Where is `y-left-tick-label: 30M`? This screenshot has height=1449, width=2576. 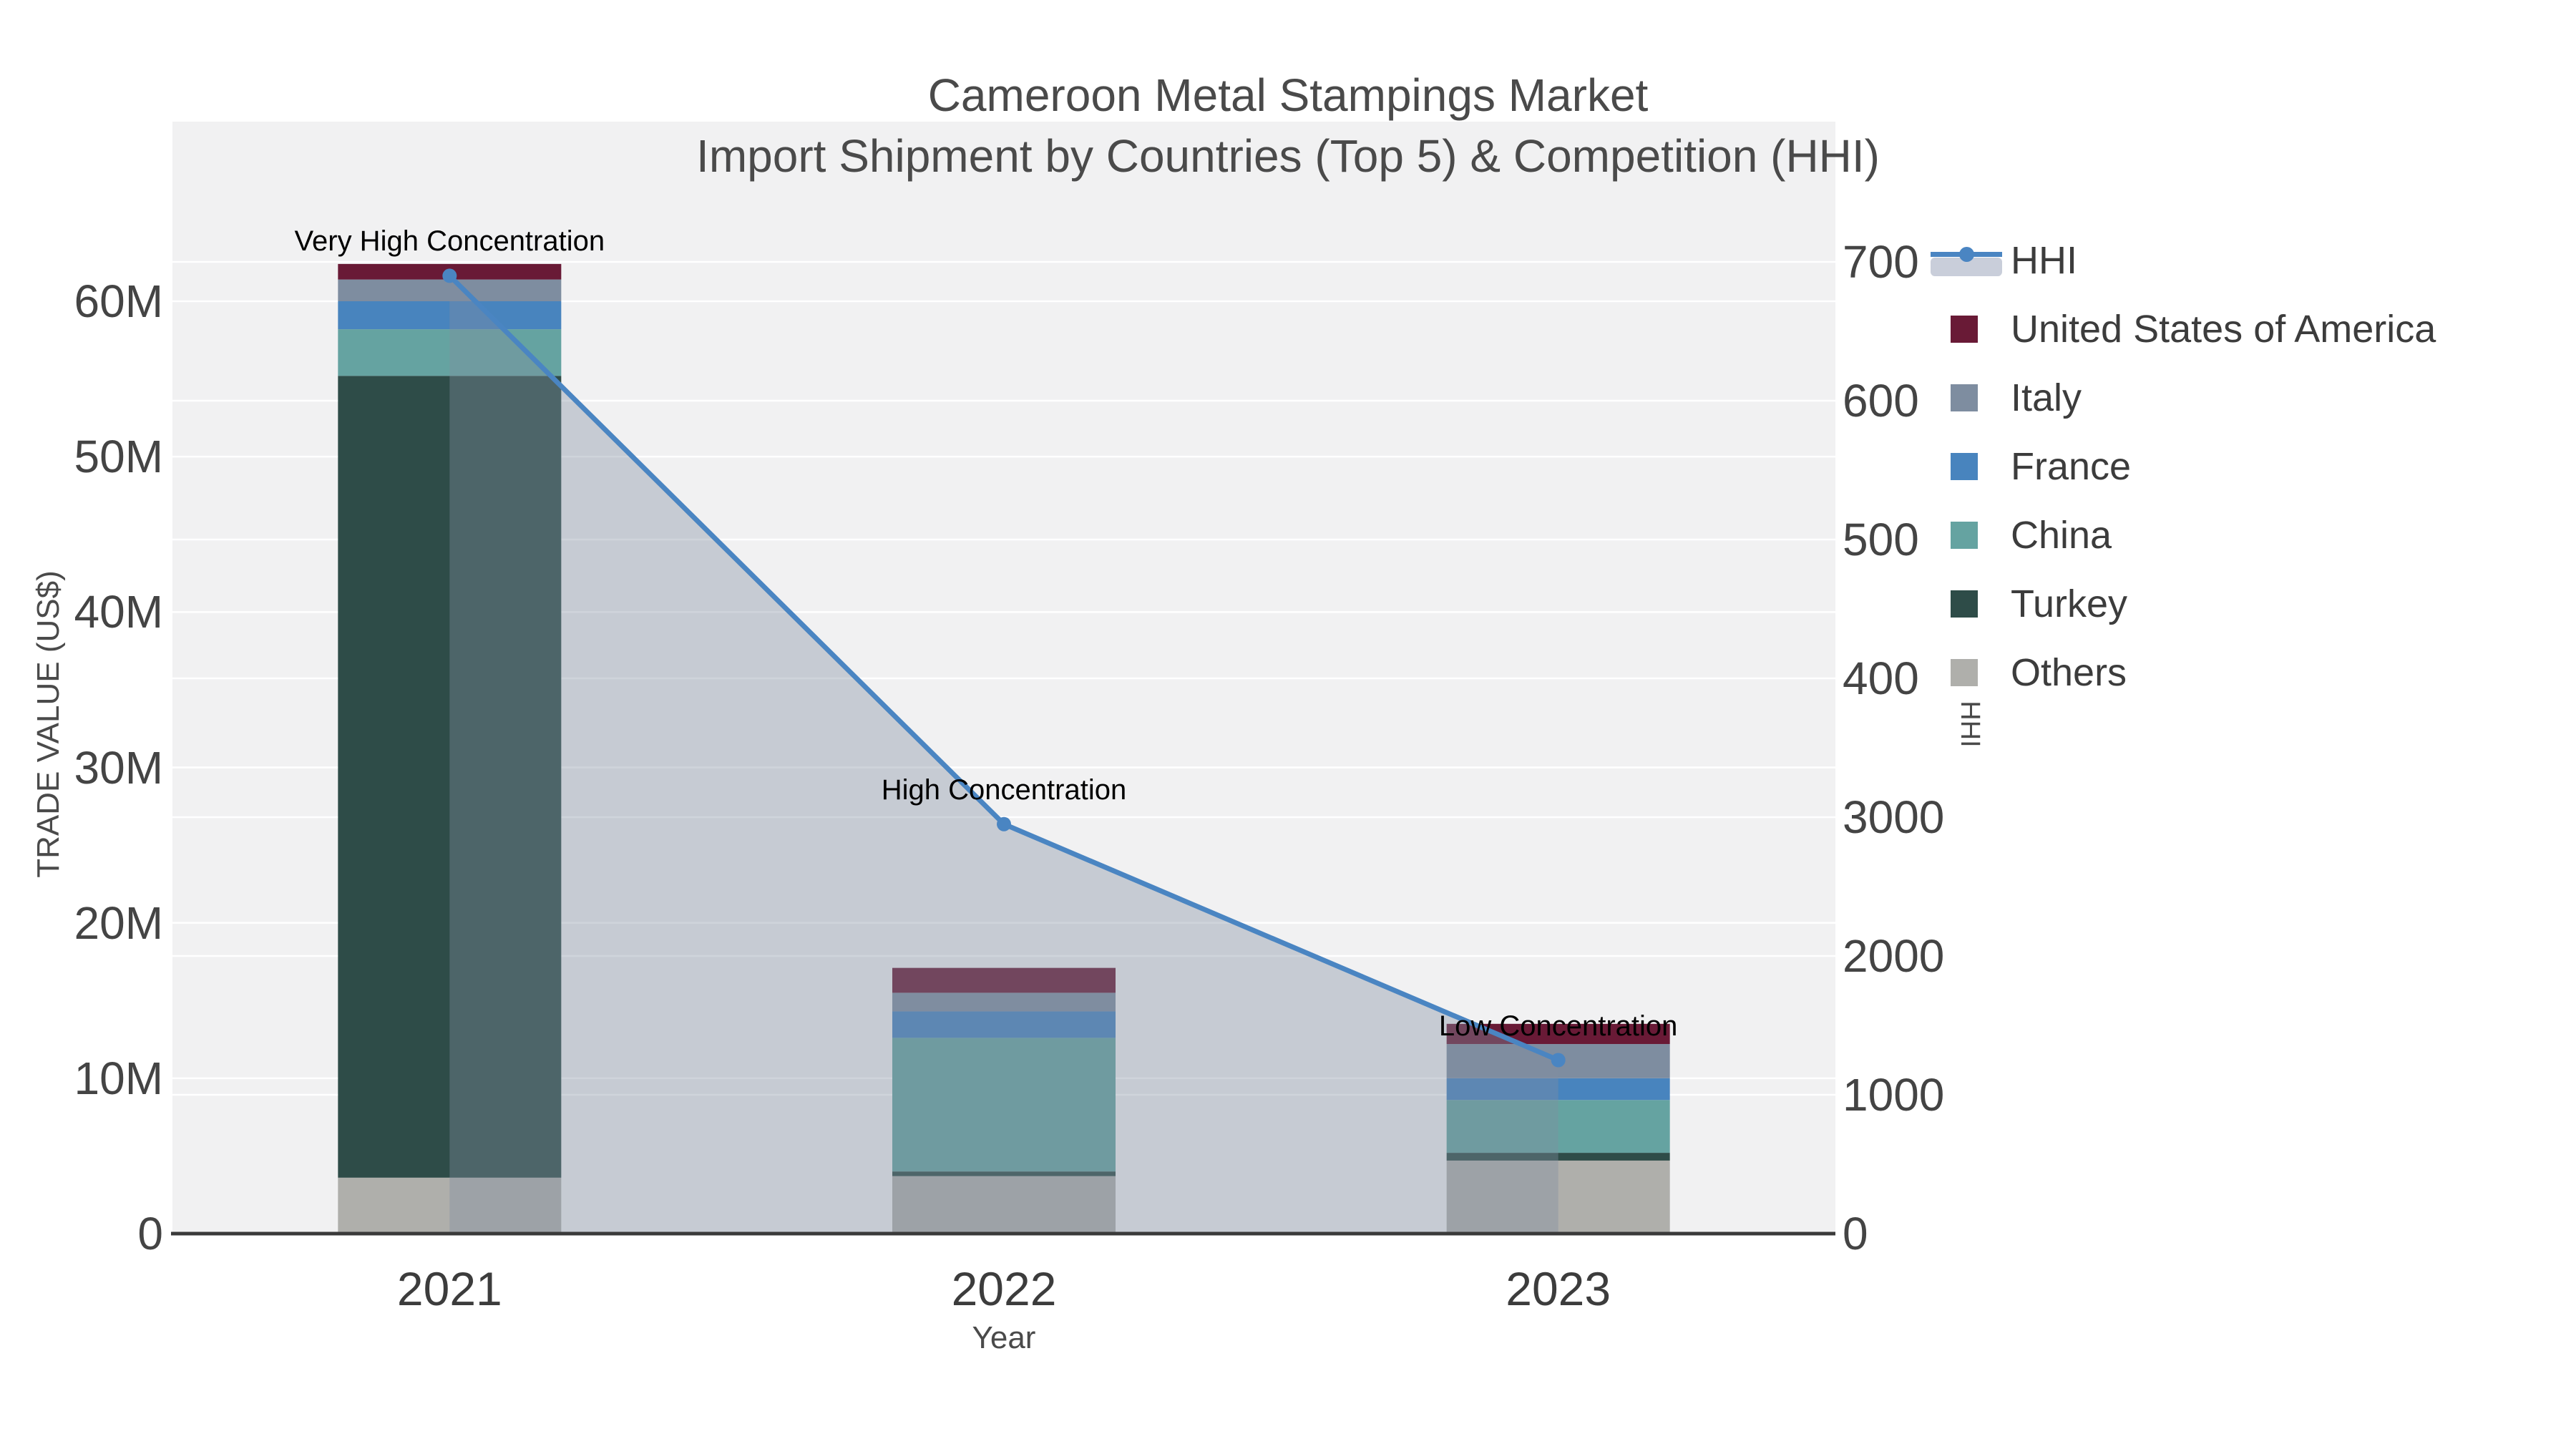
y-left-tick-label: 30M is located at coordinates (119, 767).